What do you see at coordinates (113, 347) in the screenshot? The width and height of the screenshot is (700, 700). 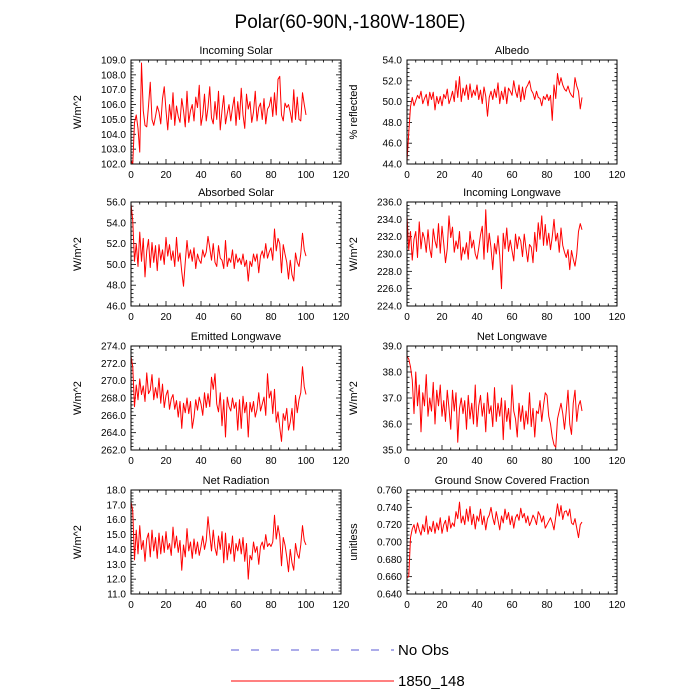 I see `y-tick-label: 274.0` at bounding box center [113, 347].